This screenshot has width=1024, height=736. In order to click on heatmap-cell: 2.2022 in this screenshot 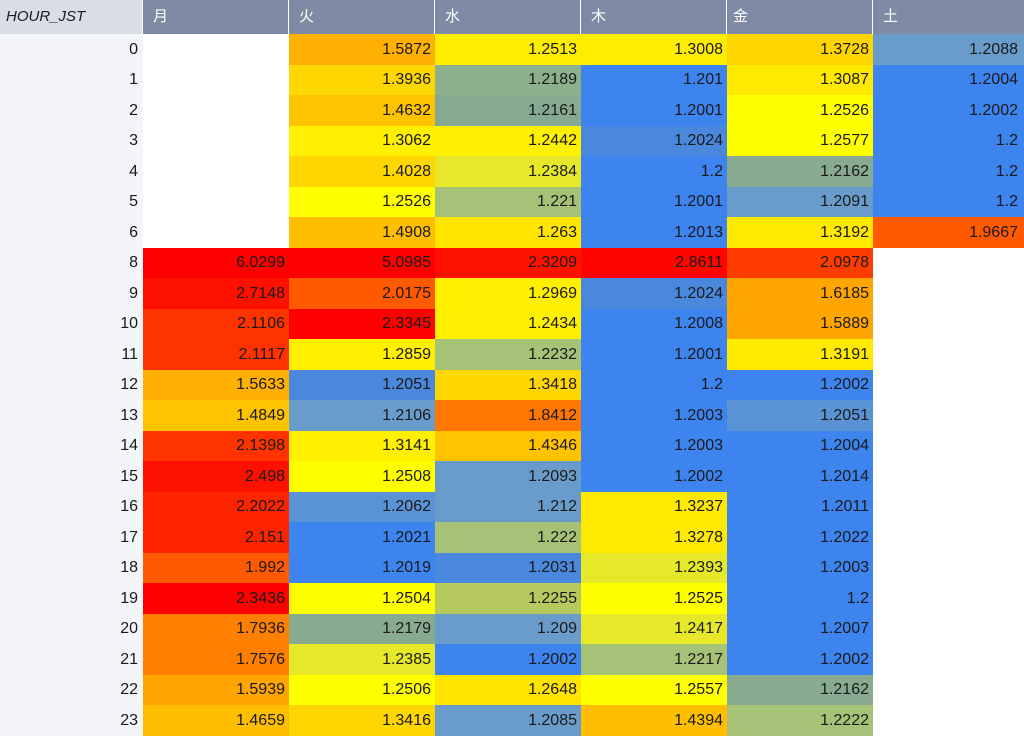, I will do `click(216, 507)`.